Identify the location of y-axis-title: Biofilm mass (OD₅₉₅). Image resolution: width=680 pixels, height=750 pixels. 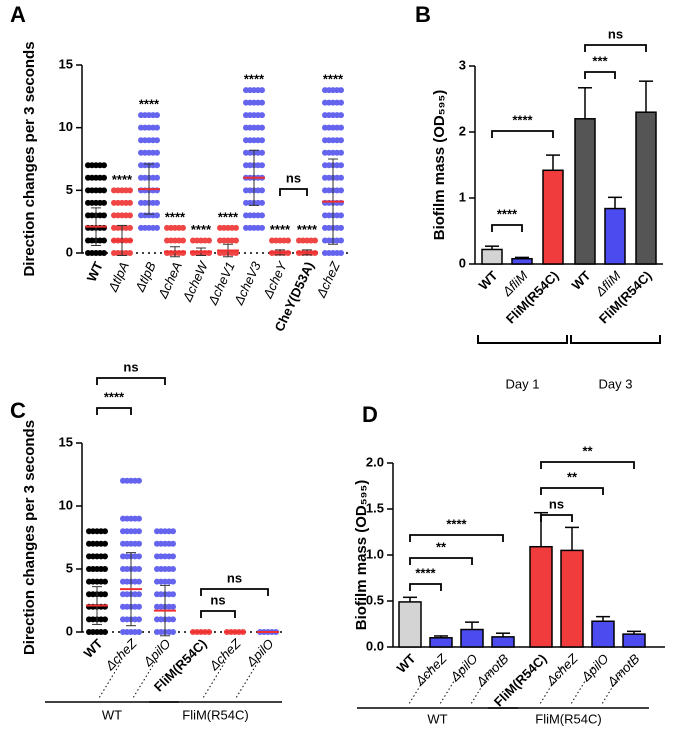
(361, 555).